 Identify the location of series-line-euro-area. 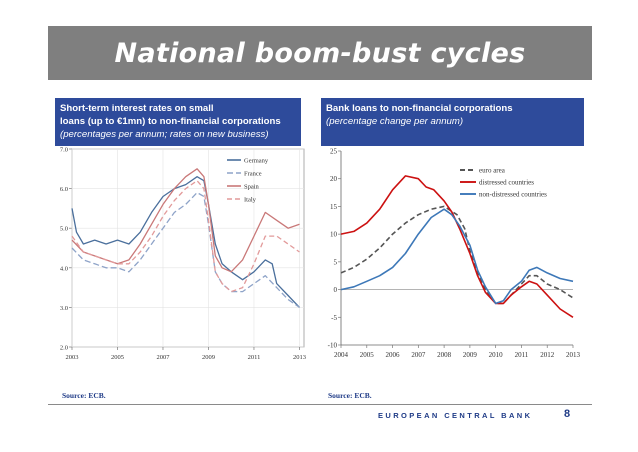
(457, 255).